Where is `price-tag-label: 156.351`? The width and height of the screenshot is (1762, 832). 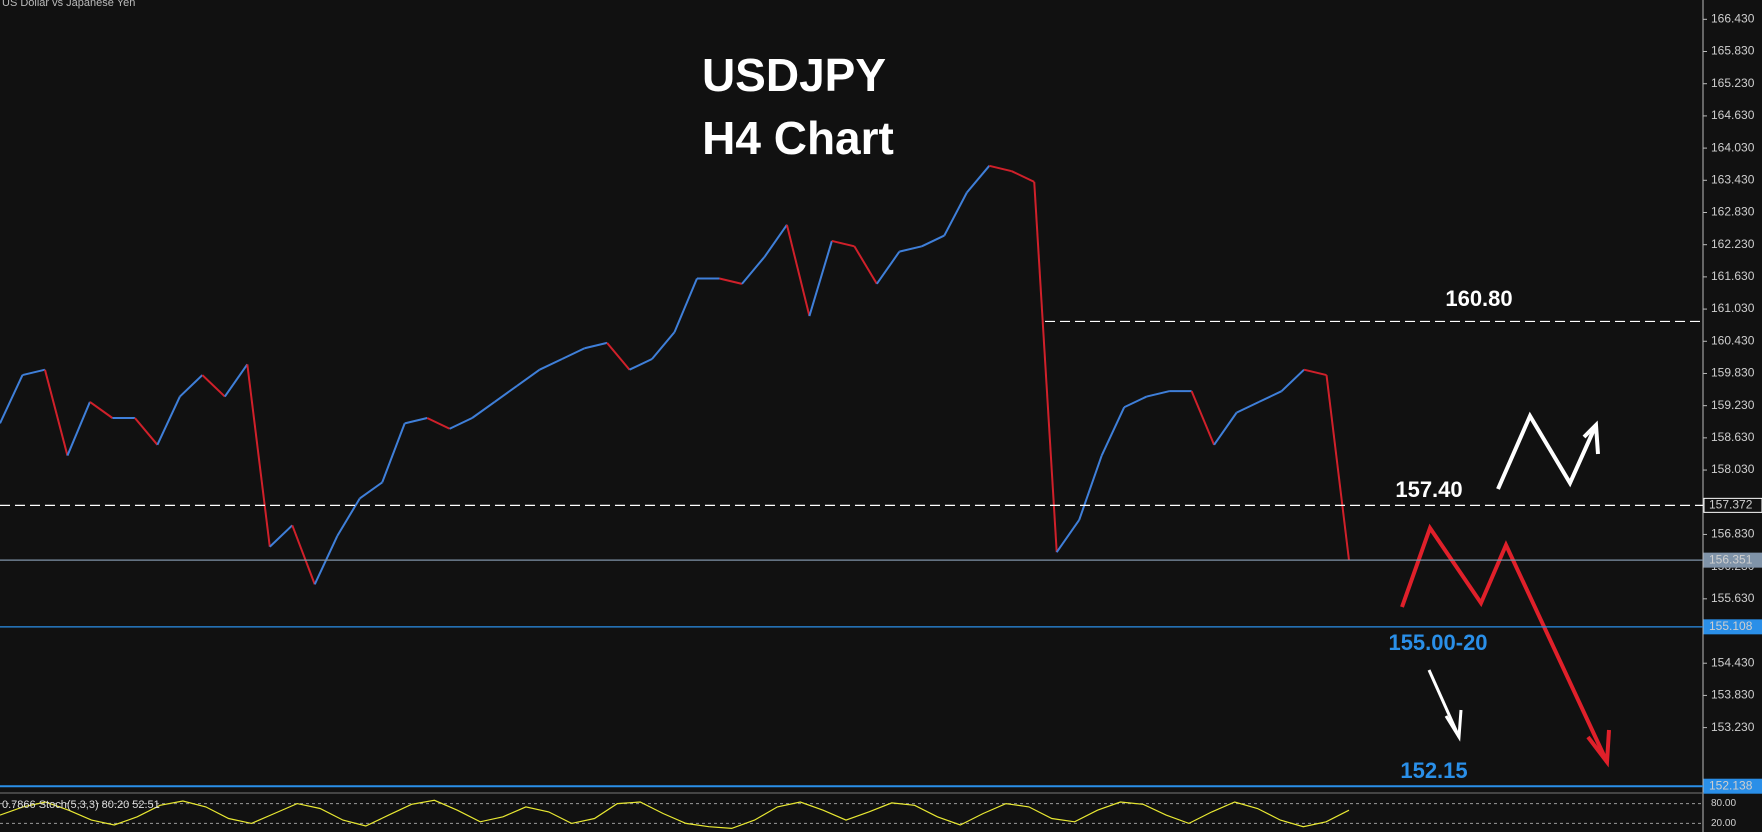 price-tag-label: 156.351 is located at coordinates (1731, 559).